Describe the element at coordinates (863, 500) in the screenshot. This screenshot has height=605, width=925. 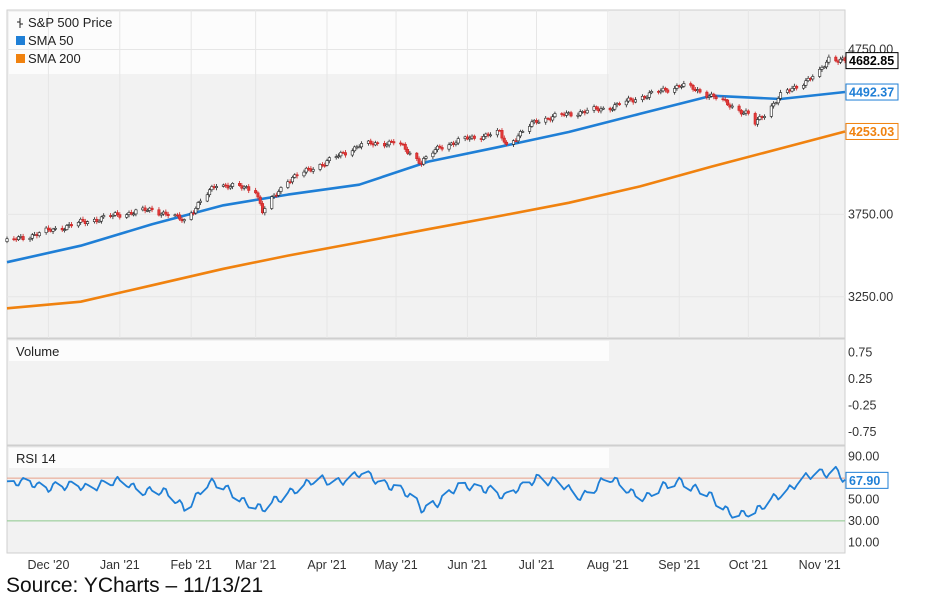
I see `rsi-y-axis: 90.00 50.00 30.00 10.00` at that location.